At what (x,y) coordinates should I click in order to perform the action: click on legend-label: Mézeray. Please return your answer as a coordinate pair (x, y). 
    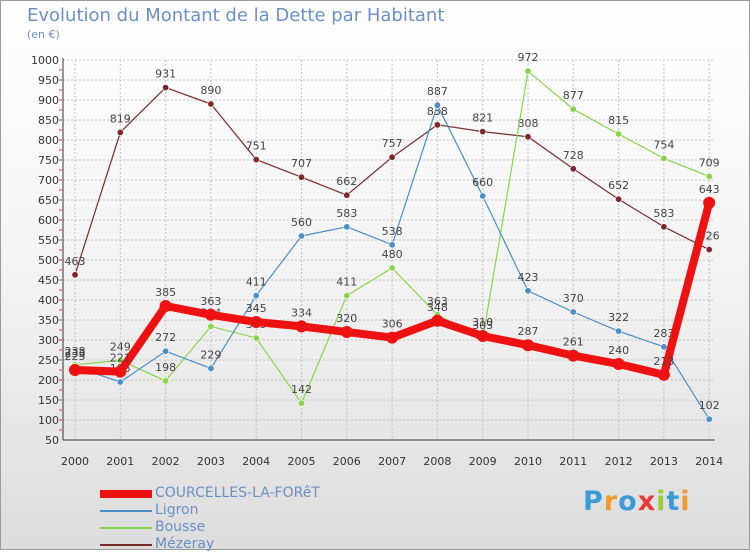
    Looking at the image, I should click on (185, 544).